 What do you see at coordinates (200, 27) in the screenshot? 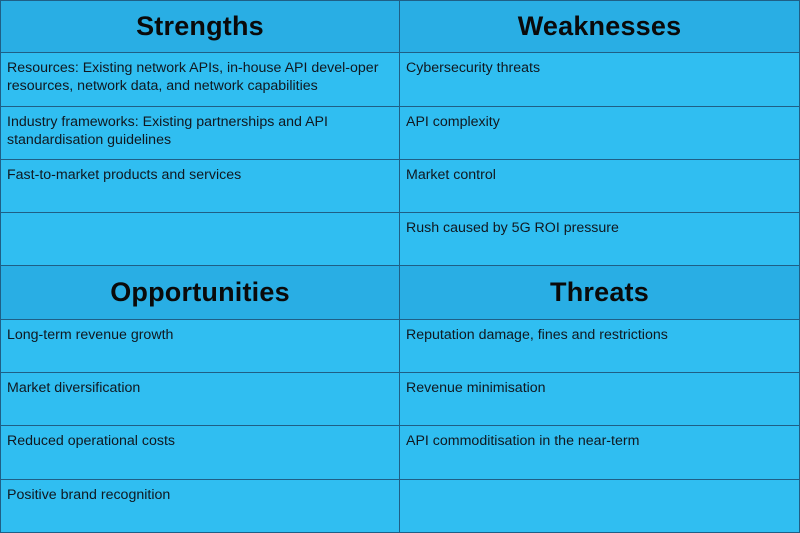
I see `strengths-header: Strengths` at bounding box center [200, 27].